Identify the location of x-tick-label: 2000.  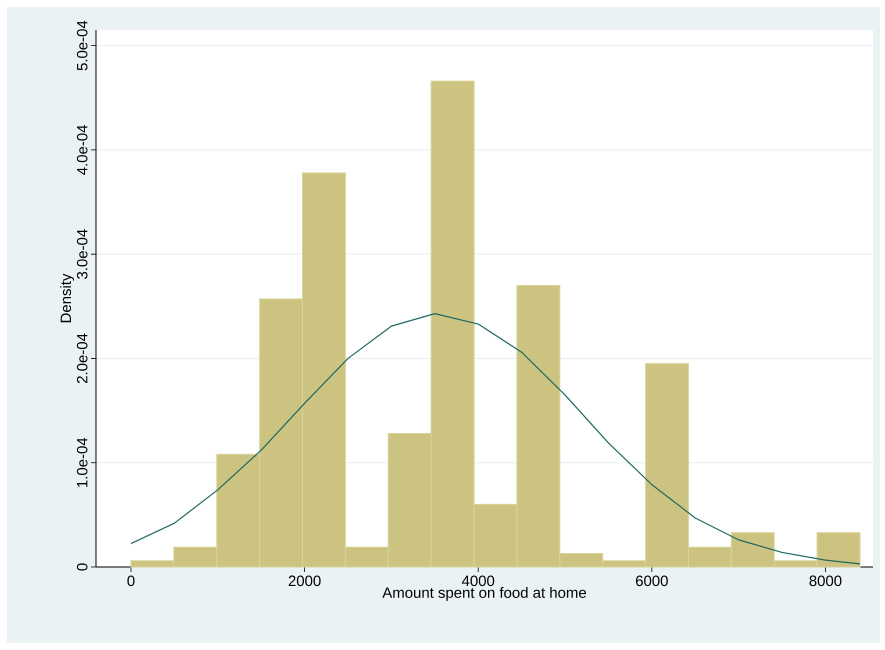
(304, 581).